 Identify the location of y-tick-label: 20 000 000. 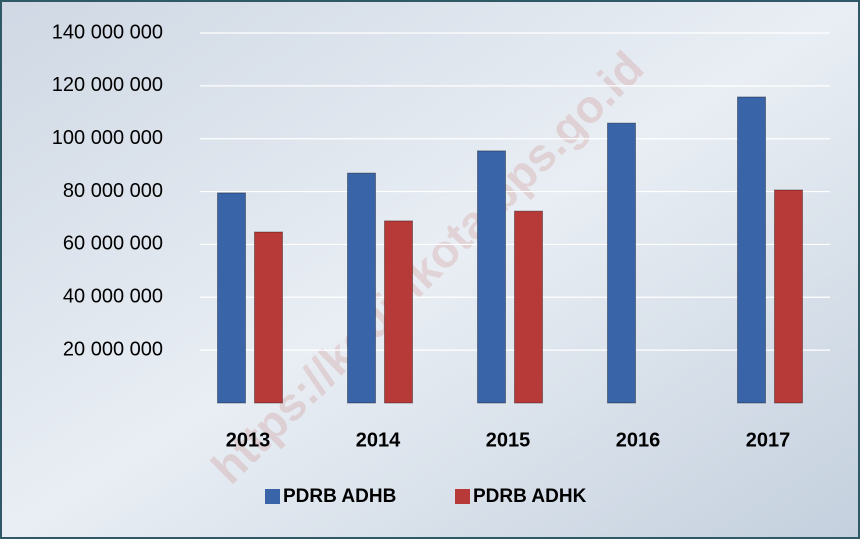
(113, 349).